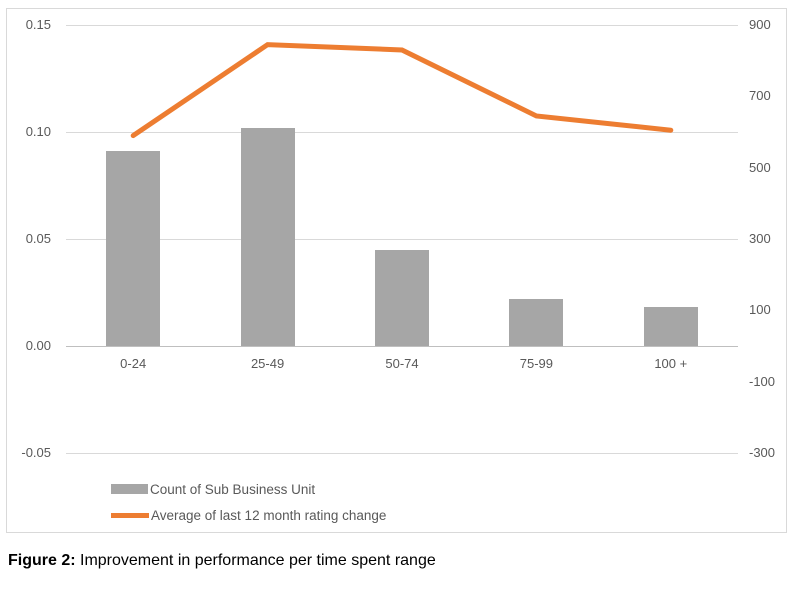 The width and height of the screenshot is (801, 592). I want to click on right-axis-tick-label: 500, so click(760, 167).